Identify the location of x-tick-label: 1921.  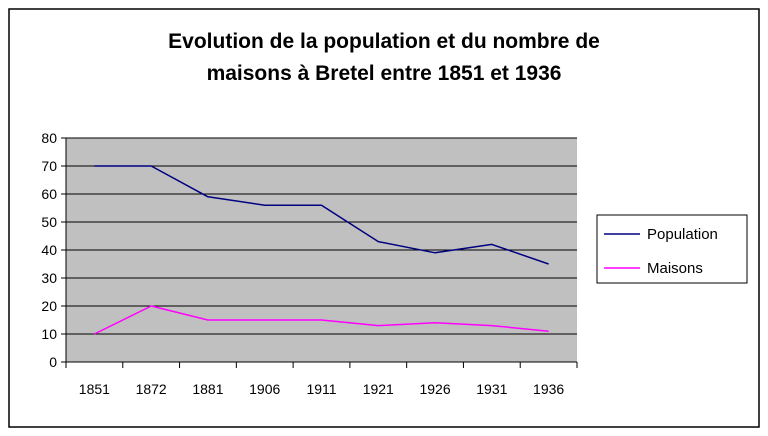
(378, 389).